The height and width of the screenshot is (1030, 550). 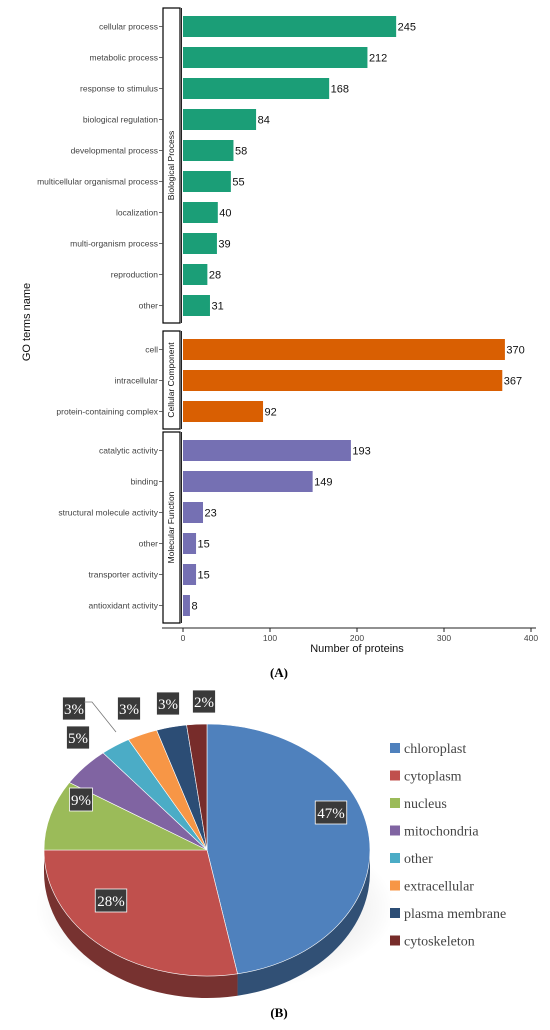 I want to click on bar-value-label: 28, so click(x=215, y=276).